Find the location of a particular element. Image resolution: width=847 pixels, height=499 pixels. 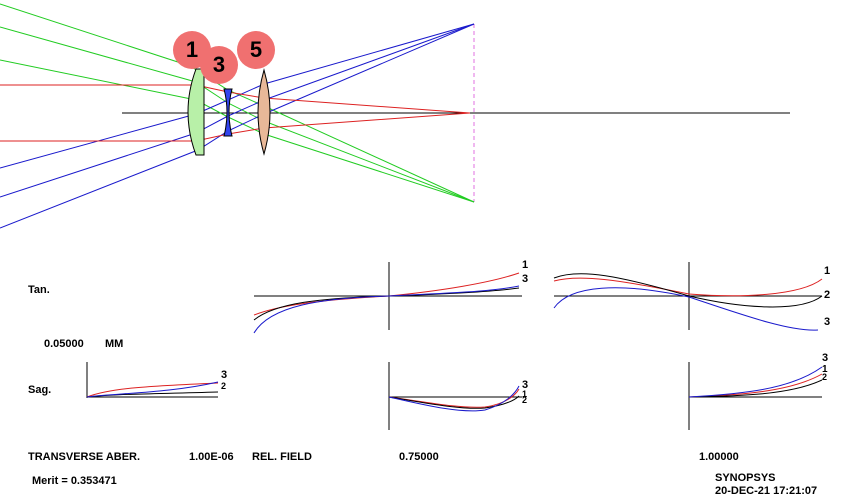

timestamp: 20-DEC-21 17:21:07 is located at coordinates (766, 491).